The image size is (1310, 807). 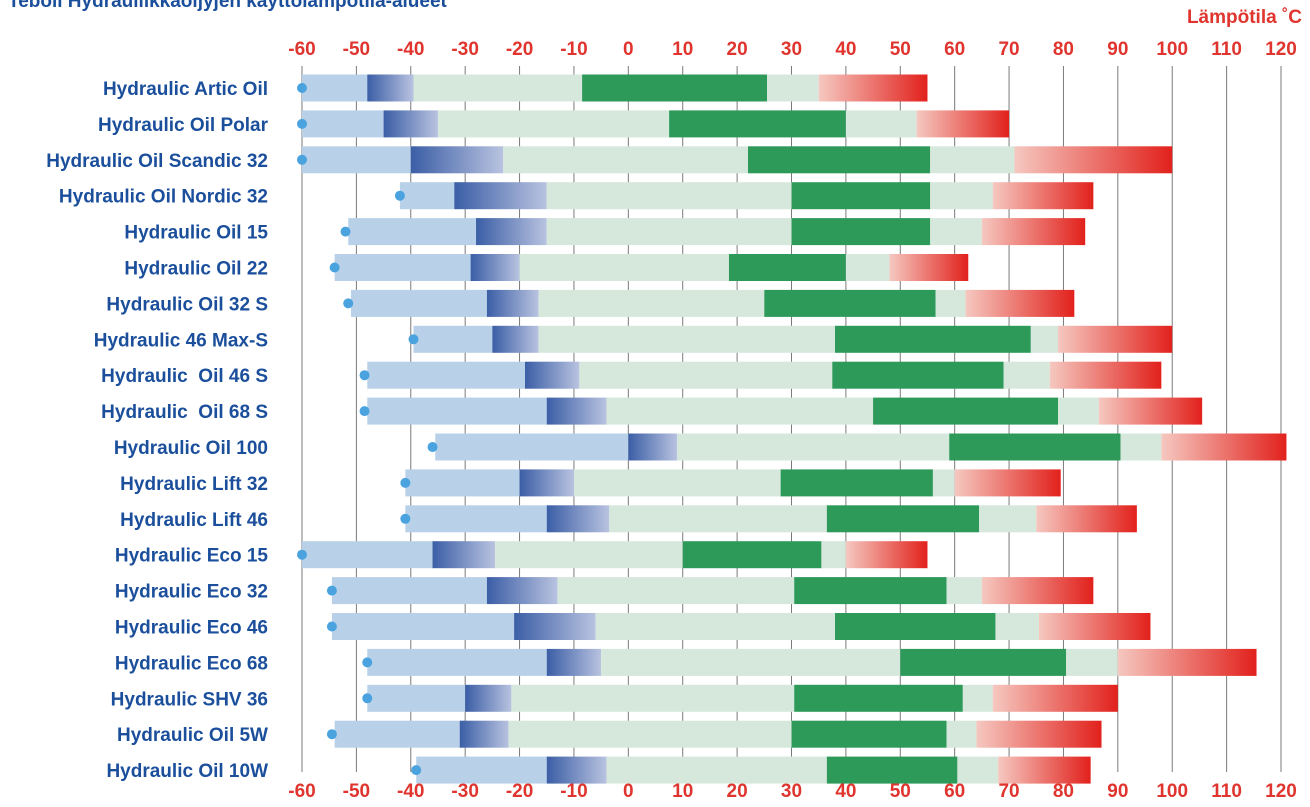 I want to click on category-label: Hydraulic Lift 32, so click(x=194, y=484).